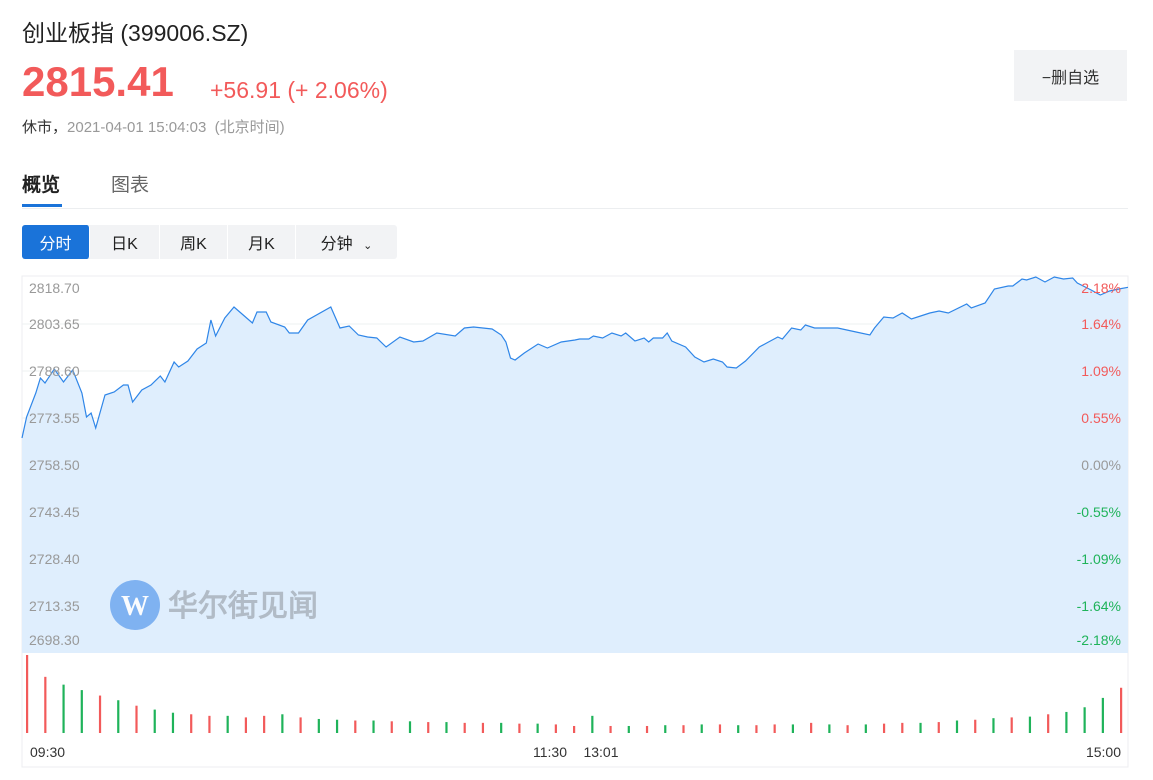  I want to click on price-change: +56.91 (+ 2.06%), so click(299, 90).